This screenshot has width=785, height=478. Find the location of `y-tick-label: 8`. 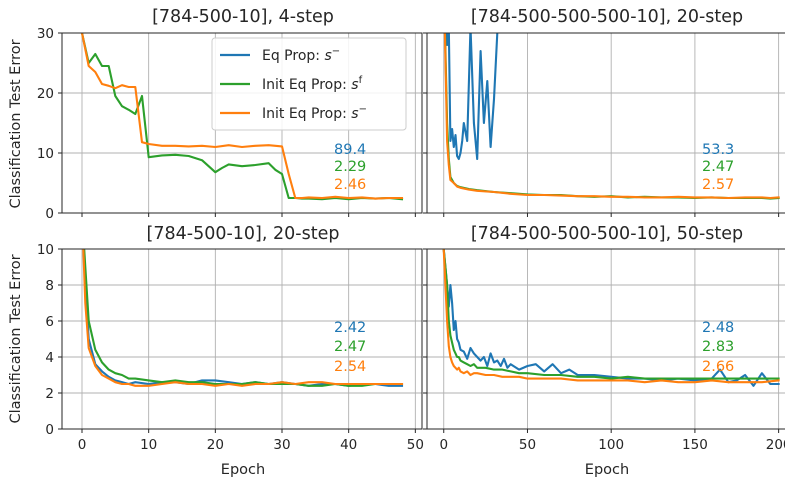

y-tick-label: 8 is located at coordinates (49, 286).